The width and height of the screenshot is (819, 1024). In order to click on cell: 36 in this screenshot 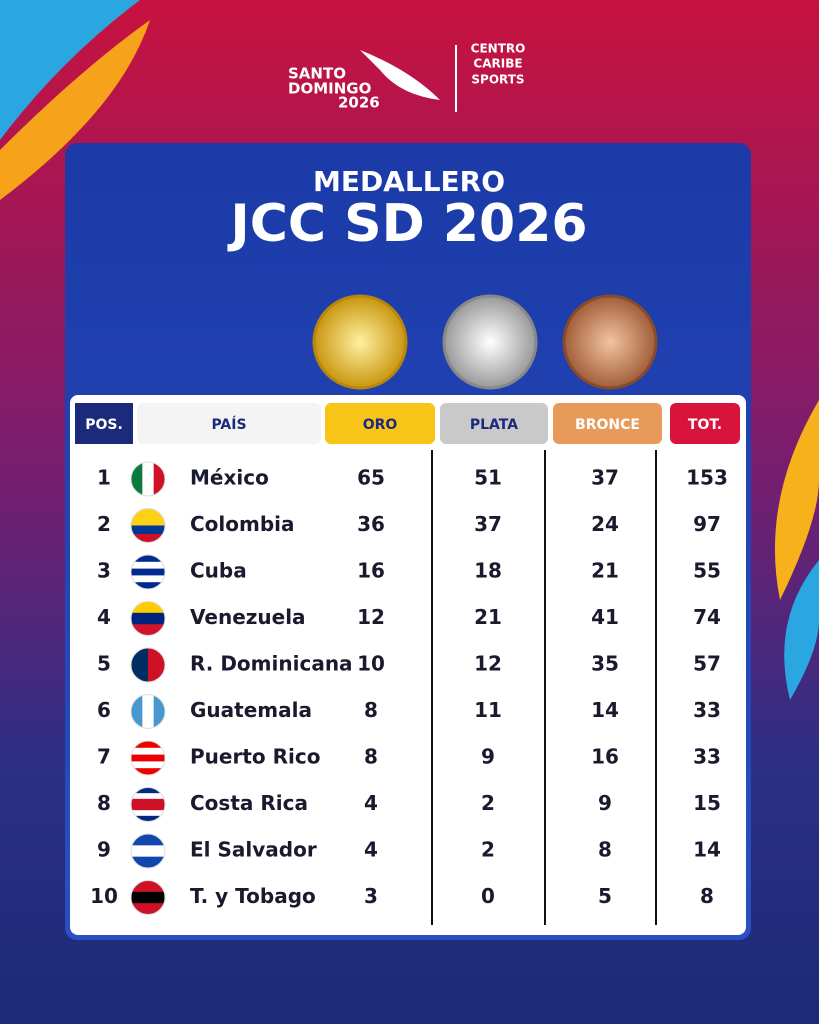, I will do `click(371, 524)`.